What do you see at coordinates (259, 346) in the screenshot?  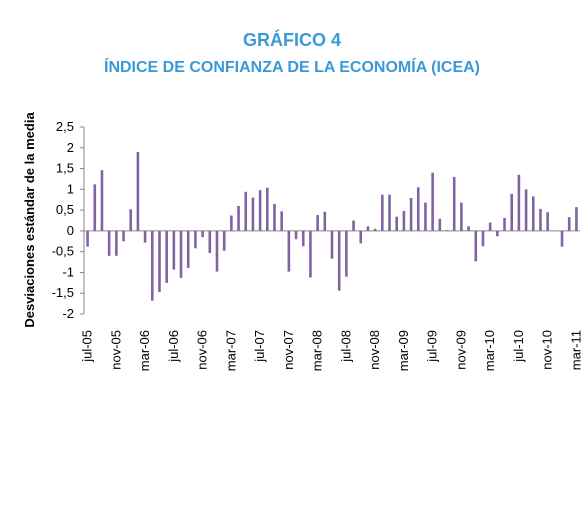 I see `x-tick-label: jul-07` at bounding box center [259, 346].